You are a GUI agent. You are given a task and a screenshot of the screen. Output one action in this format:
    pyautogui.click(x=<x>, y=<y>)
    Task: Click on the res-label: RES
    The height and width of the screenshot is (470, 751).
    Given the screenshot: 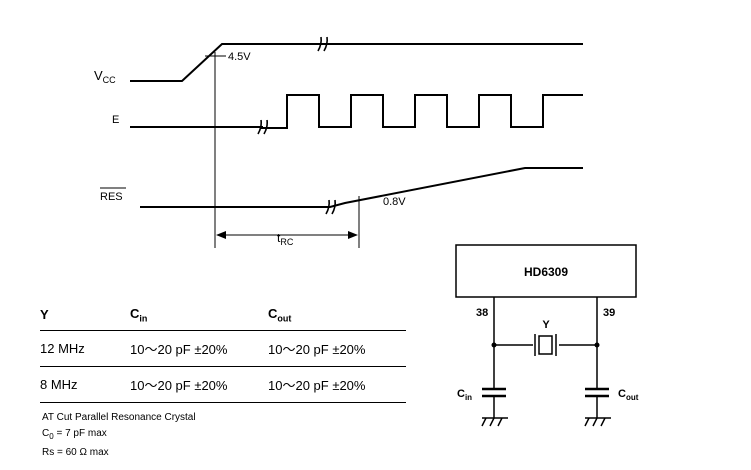 What is the action you would take?
    pyautogui.click(x=111, y=197)
    